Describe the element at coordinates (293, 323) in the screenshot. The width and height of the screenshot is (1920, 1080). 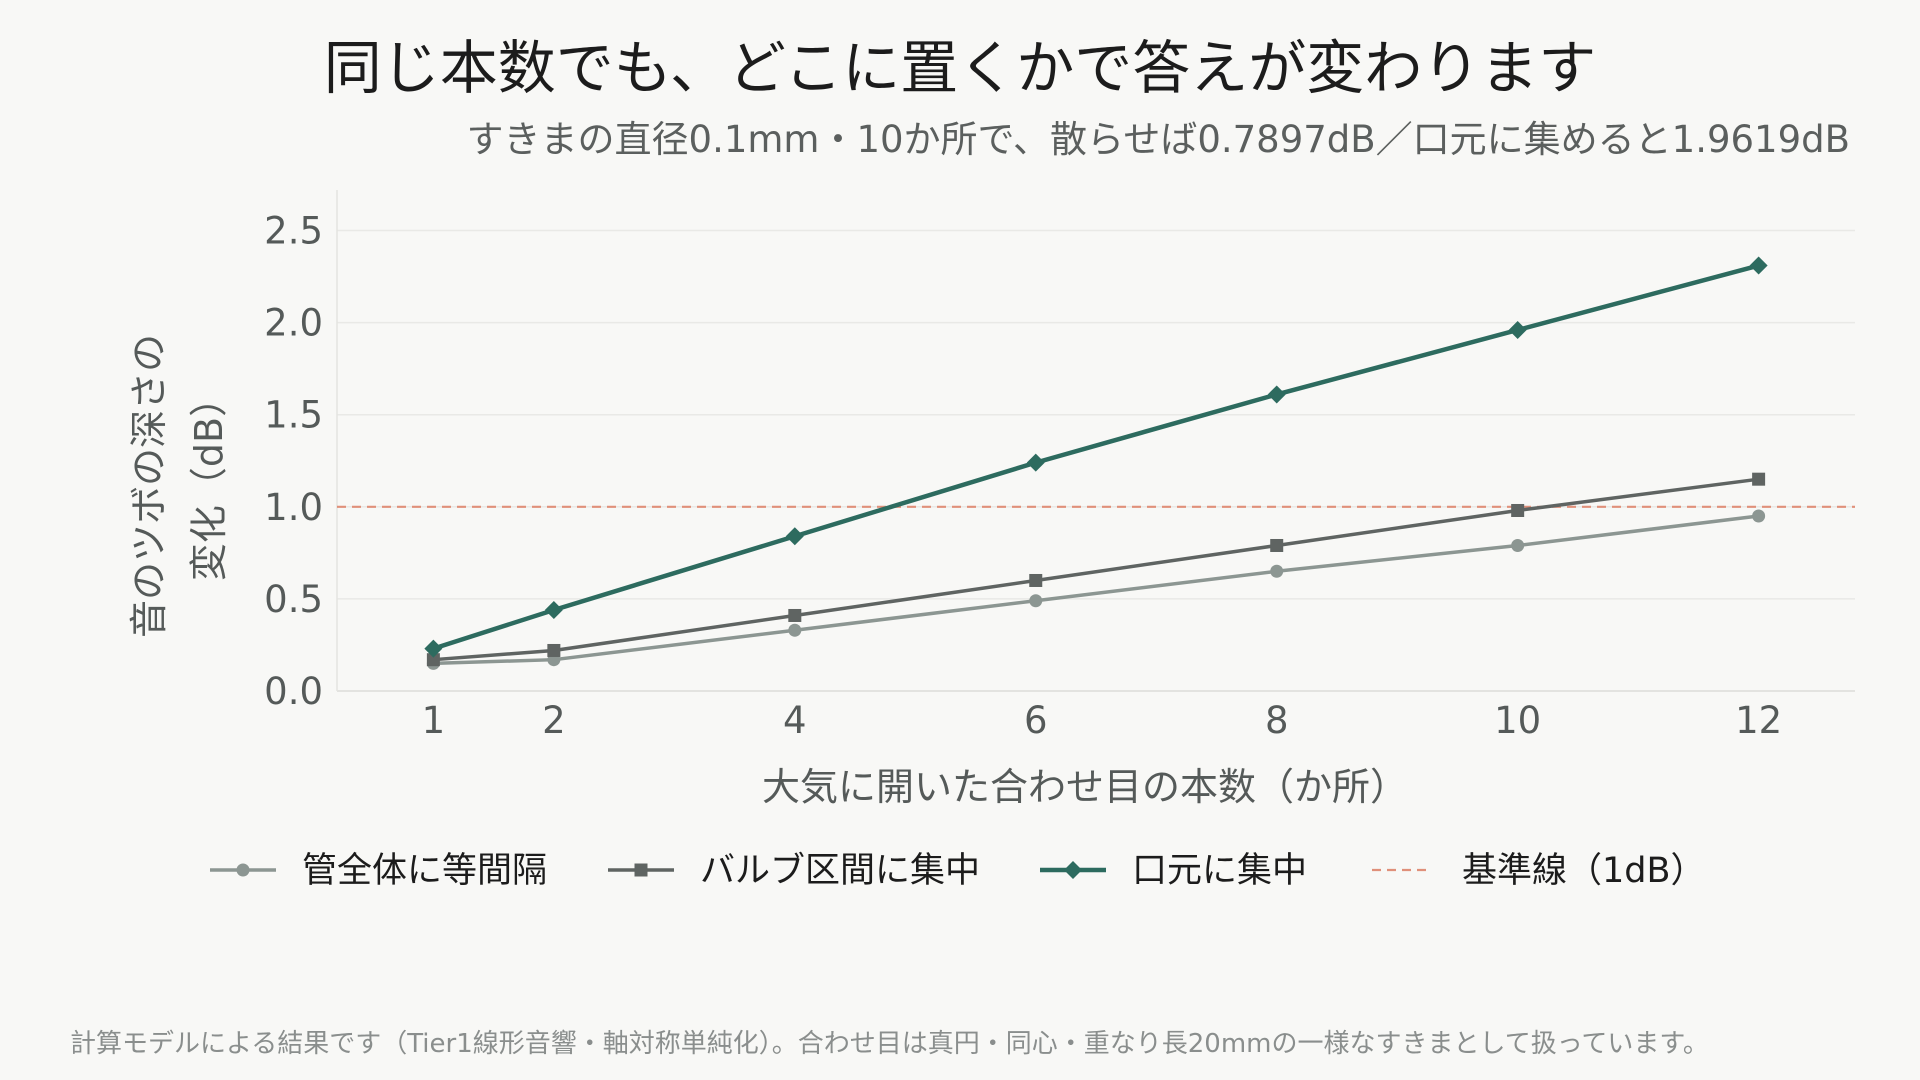
I see `y-tick-label: 2.0` at that location.